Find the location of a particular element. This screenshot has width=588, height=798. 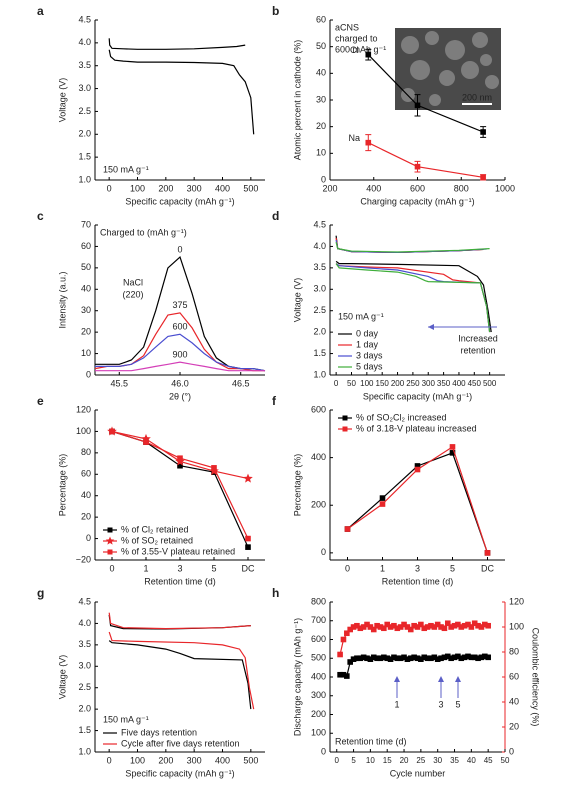

y-tick-label: 10 is located at coordinates (86, 353).